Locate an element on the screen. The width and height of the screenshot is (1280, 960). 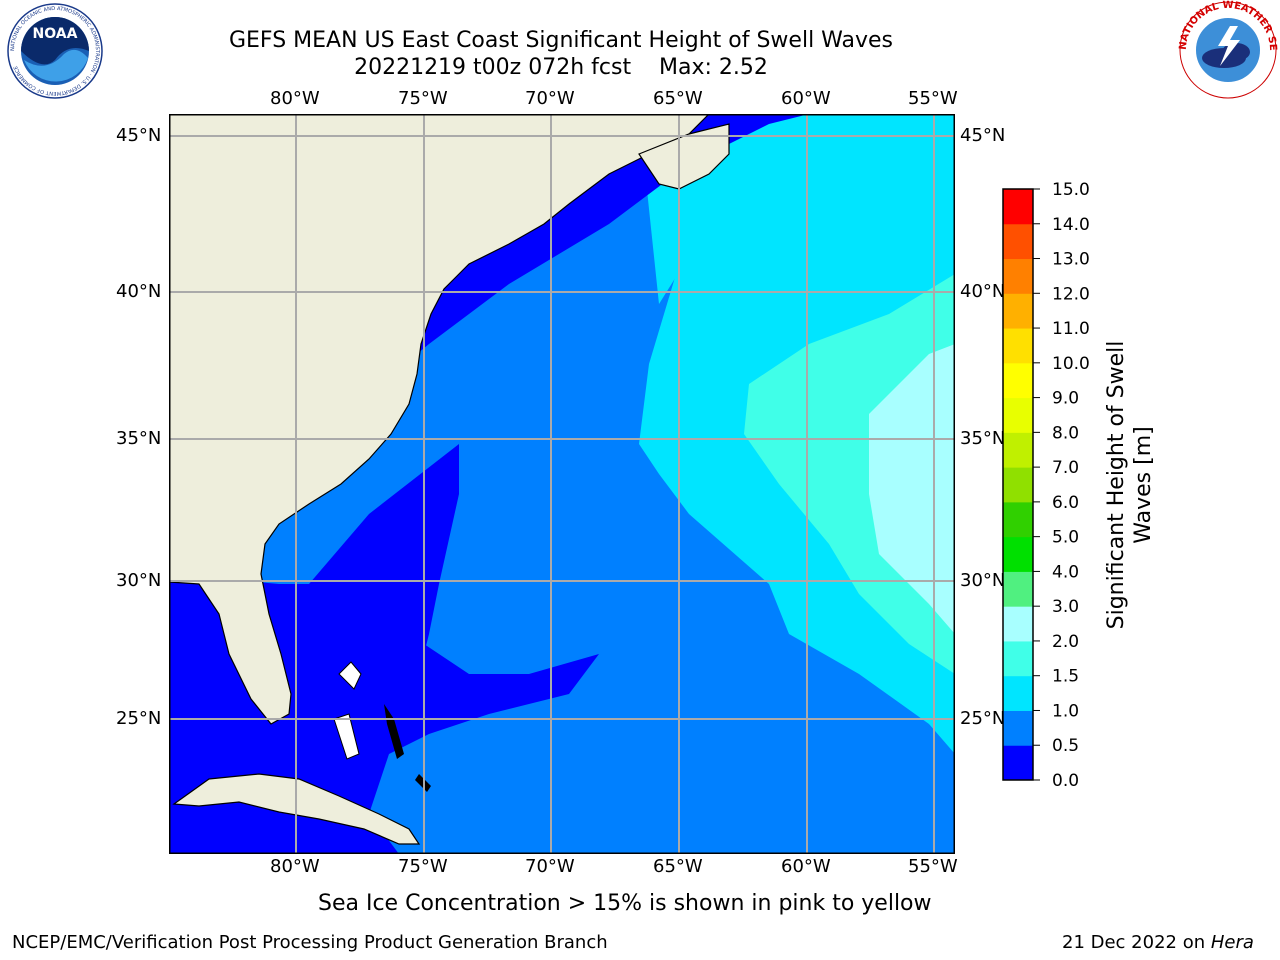
colorbar-tick-label: 10.0 is located at coordinates (1071, 364).